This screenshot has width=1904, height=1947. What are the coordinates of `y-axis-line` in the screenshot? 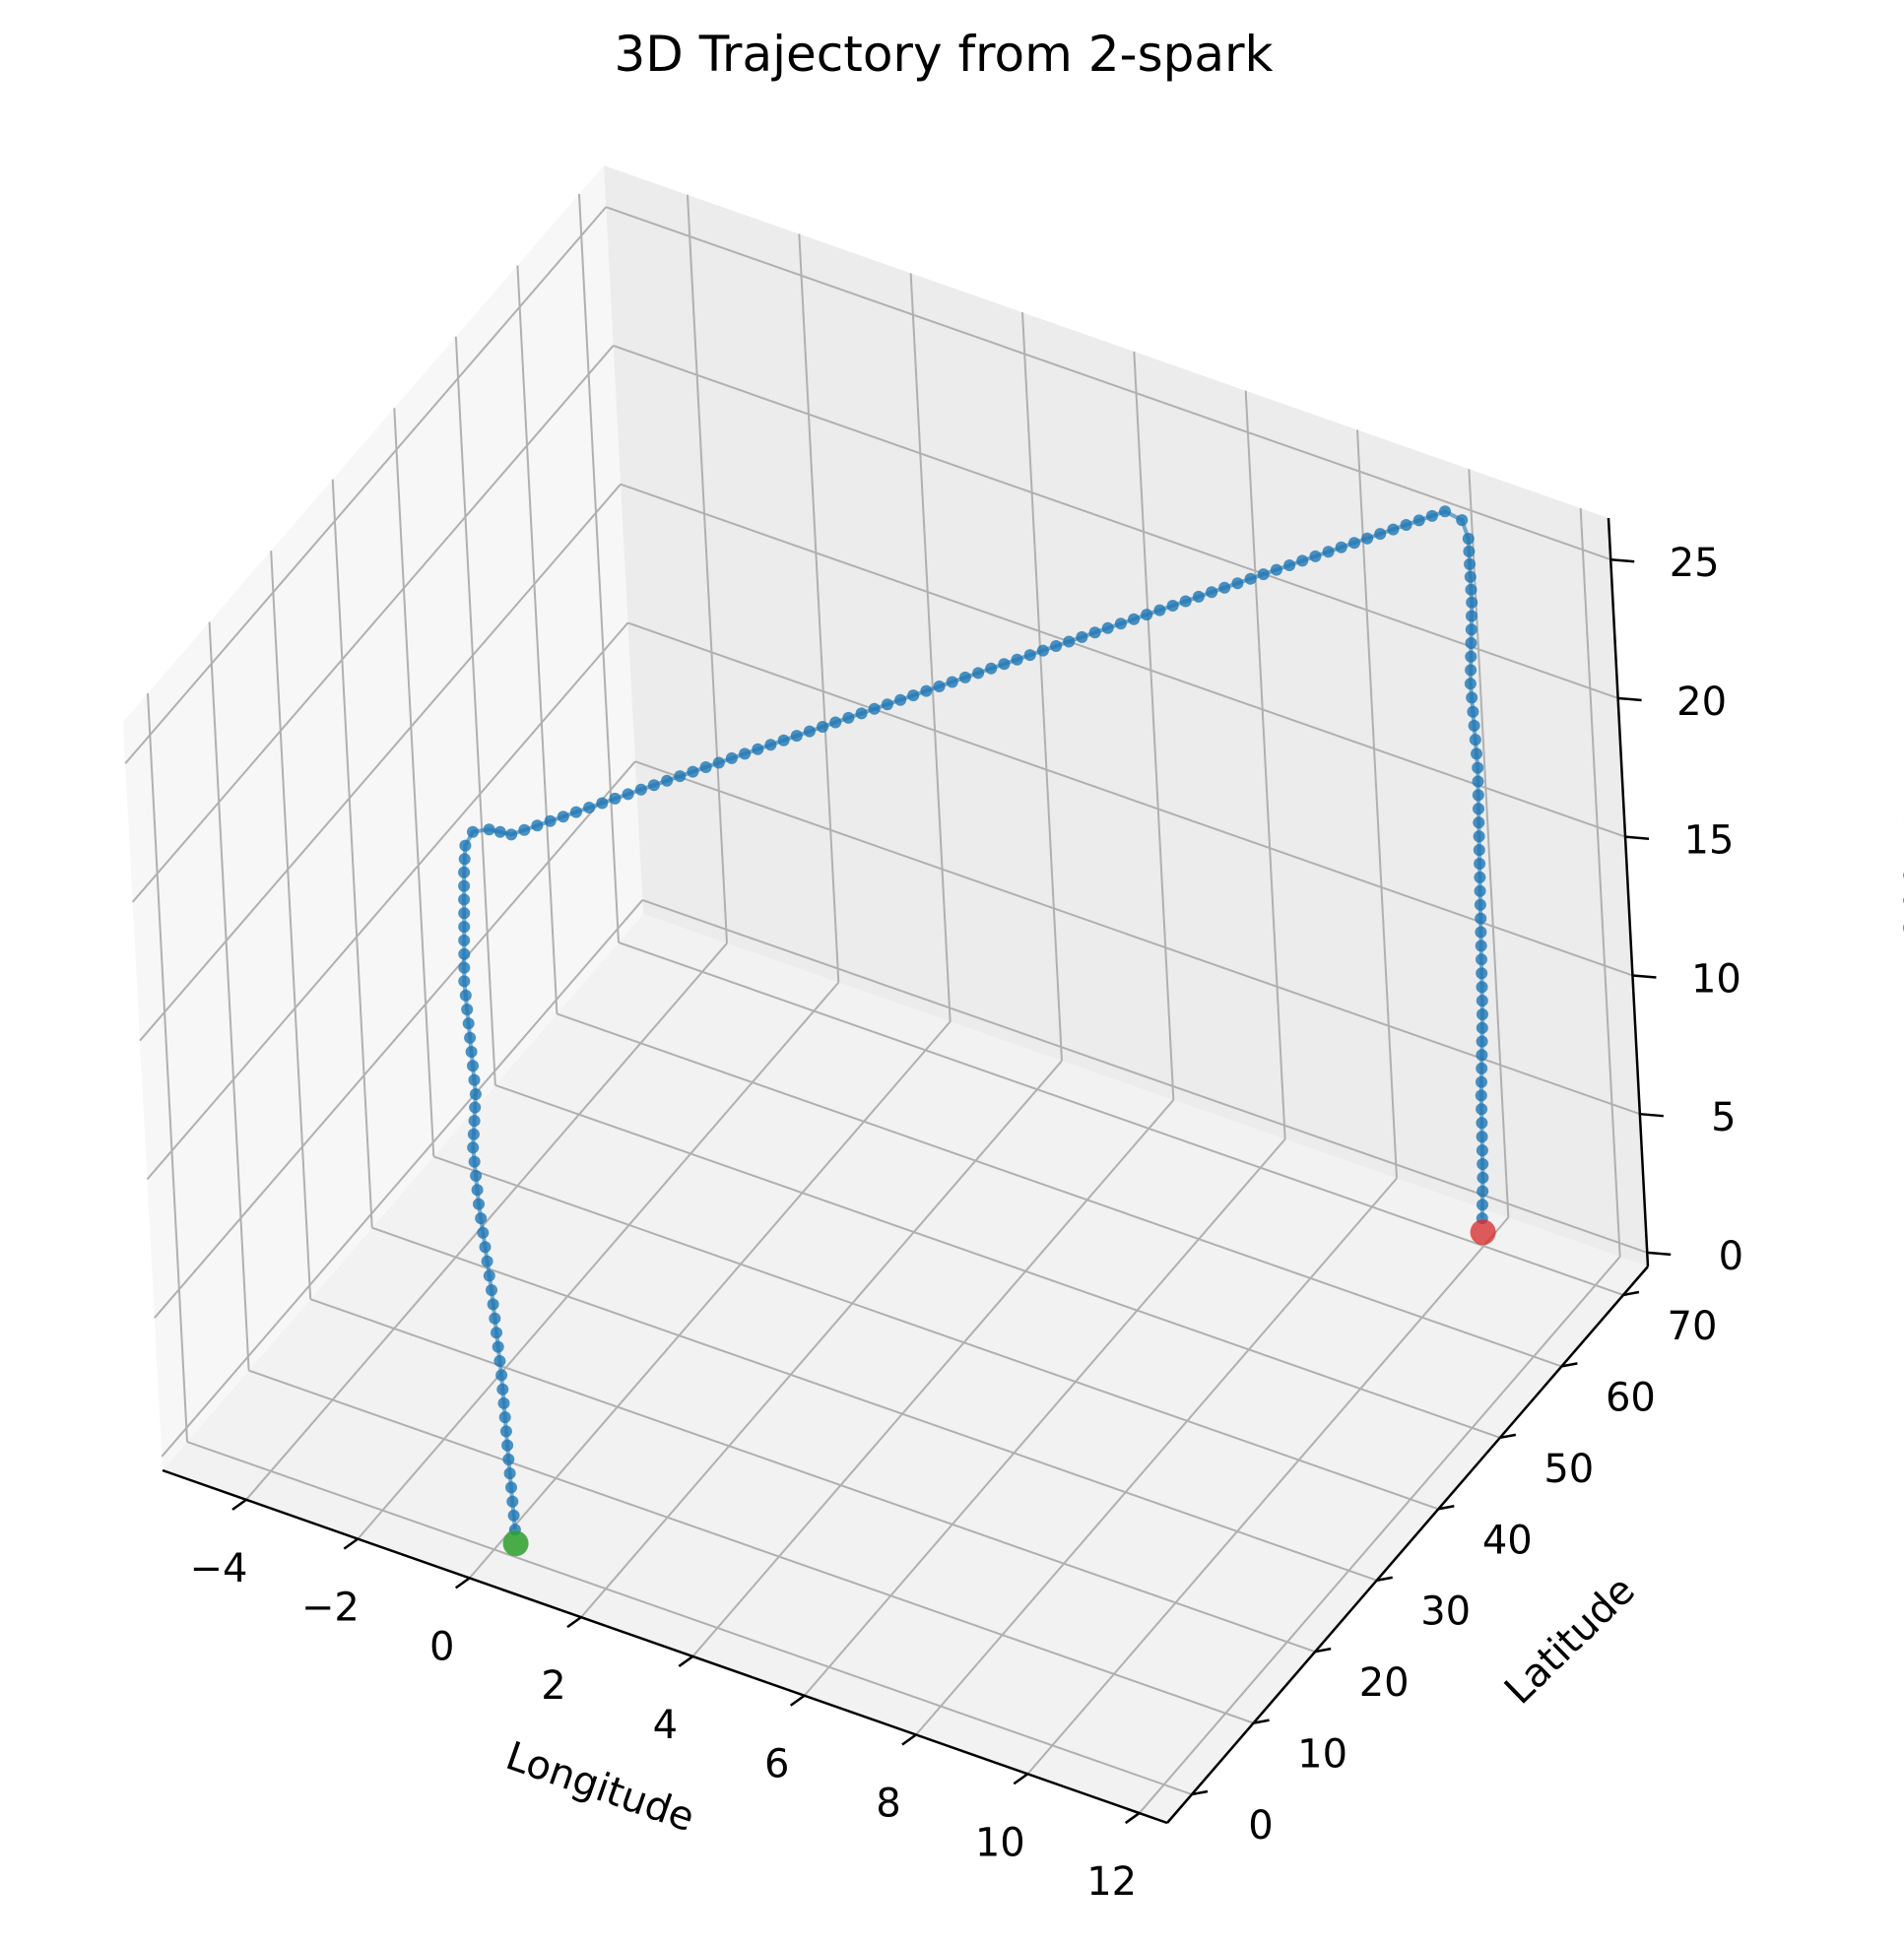 It's located at (1407, 1545).